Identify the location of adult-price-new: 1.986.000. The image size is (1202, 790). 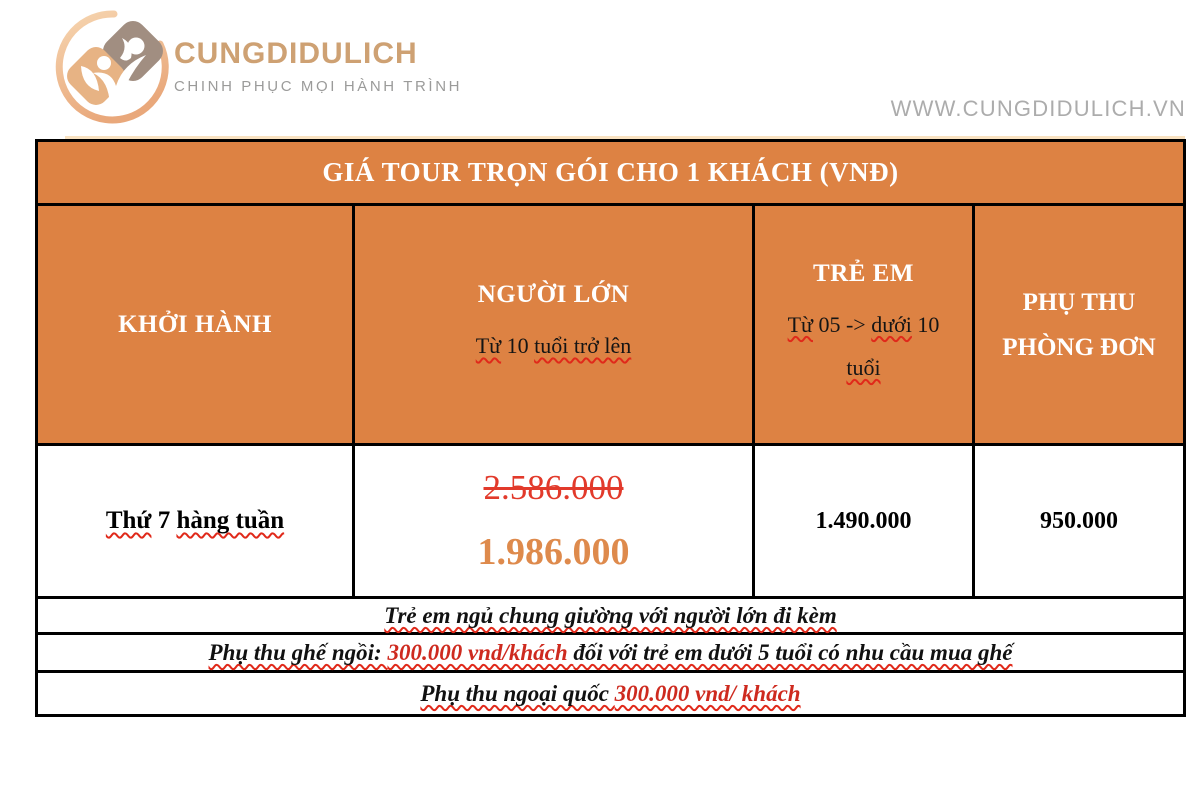
(553, 552).